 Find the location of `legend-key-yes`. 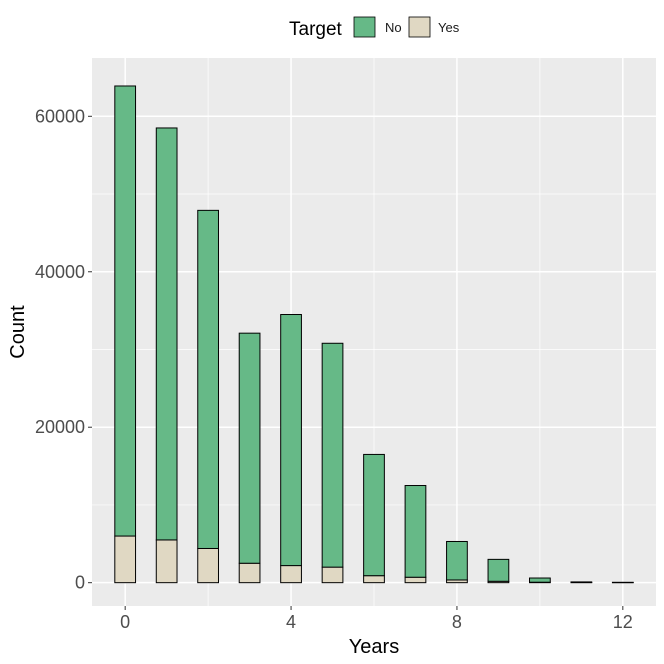

legend-key-yes is located at coordinates (419, 27).